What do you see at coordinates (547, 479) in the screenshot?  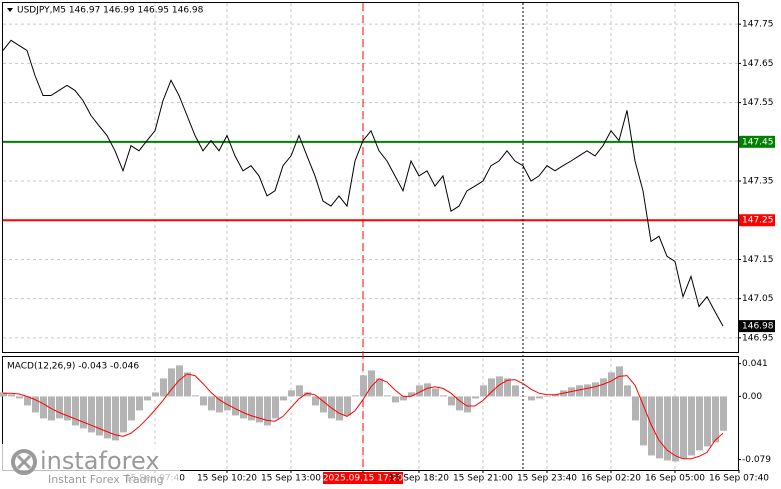 I see `x-tick-label: 15 Sep 23:40` at bounding box center [547, 479].